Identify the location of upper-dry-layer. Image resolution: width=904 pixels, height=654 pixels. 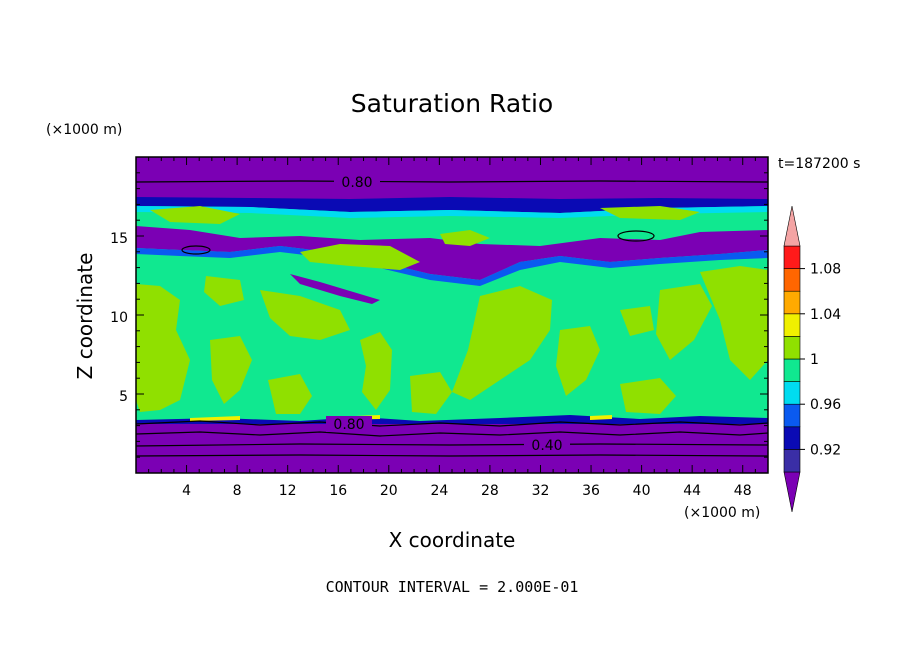
(452, 178).